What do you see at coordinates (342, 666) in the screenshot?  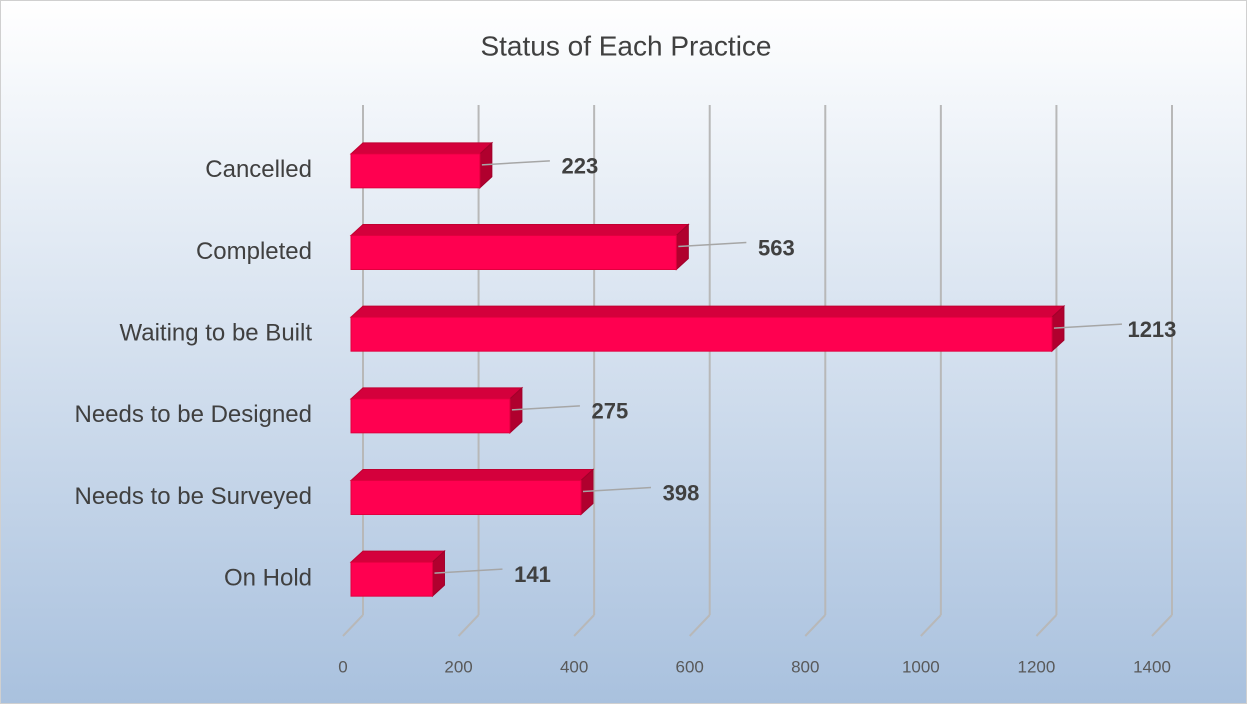 I see `x-tick-label: 0` at bounding box center [342, 666].